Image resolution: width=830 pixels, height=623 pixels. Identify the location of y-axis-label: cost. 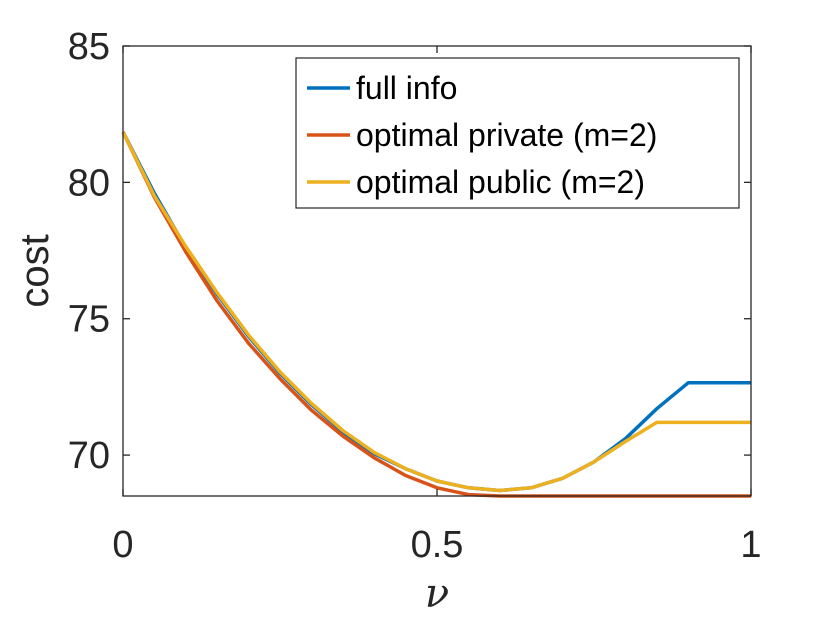
(35, 270).